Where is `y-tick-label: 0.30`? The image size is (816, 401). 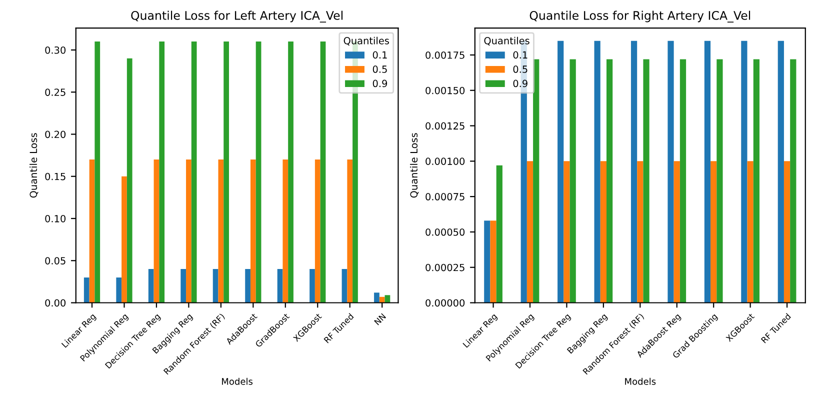 y-tick-label: 0.30 is located at coordinates (55, 50).